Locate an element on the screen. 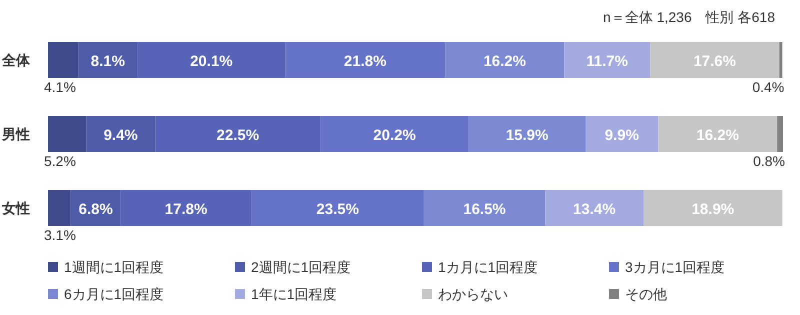  data-label: 9.9% is located at coordinates (621, 135).